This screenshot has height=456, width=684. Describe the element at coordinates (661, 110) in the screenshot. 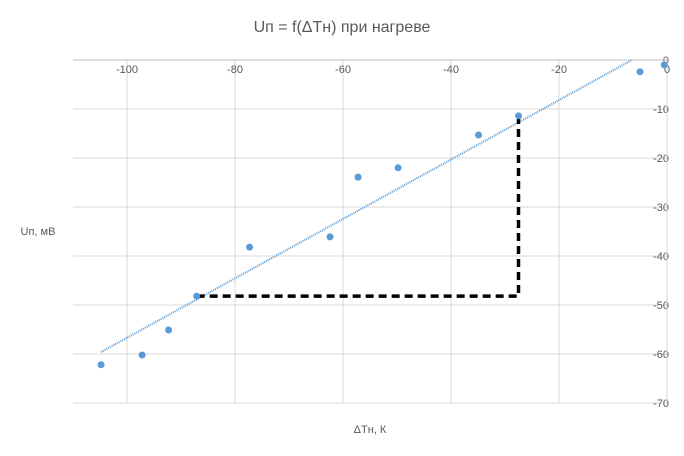

I see `y-tick-label: -10` at that location.